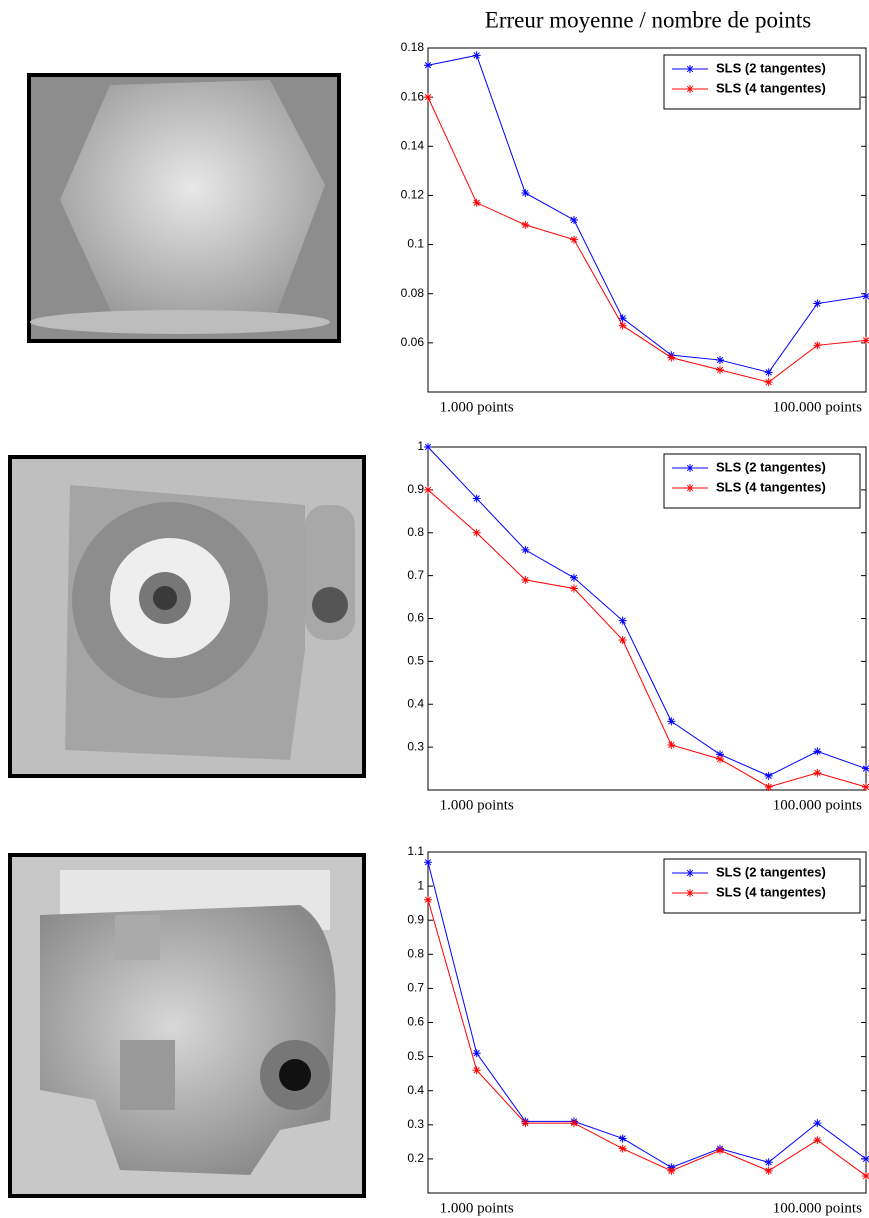 The width and height of the screenshot is (869, 1218). I want to click on y-tick-label: 0.9, so click(415, 489).